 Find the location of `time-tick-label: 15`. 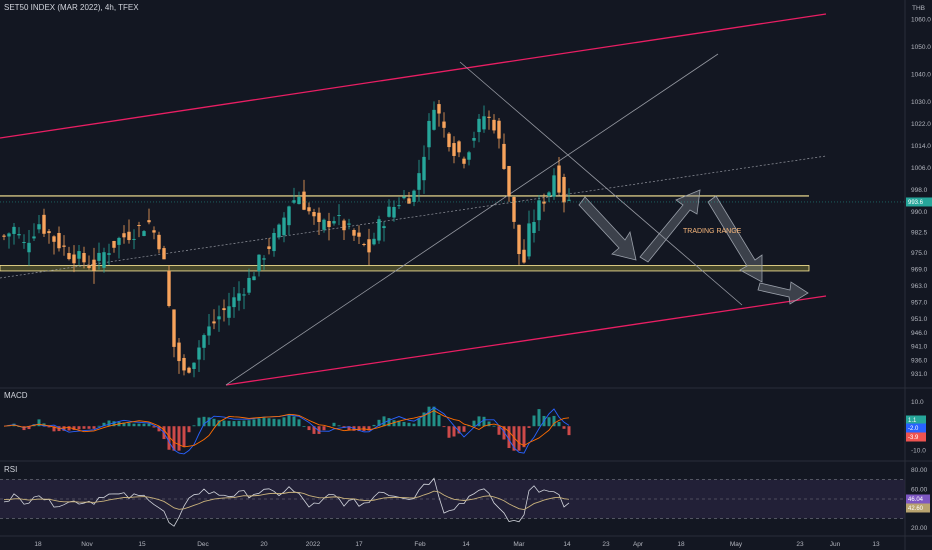

time-tick-label: 15 is located at coordinates (142, 544).